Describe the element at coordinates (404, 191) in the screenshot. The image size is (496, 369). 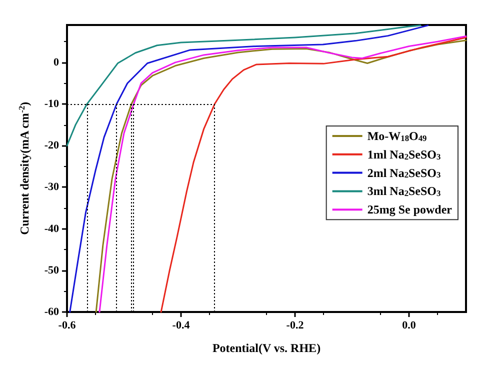
I see `legend-label: 3ml Na2SeSO3` at that location.